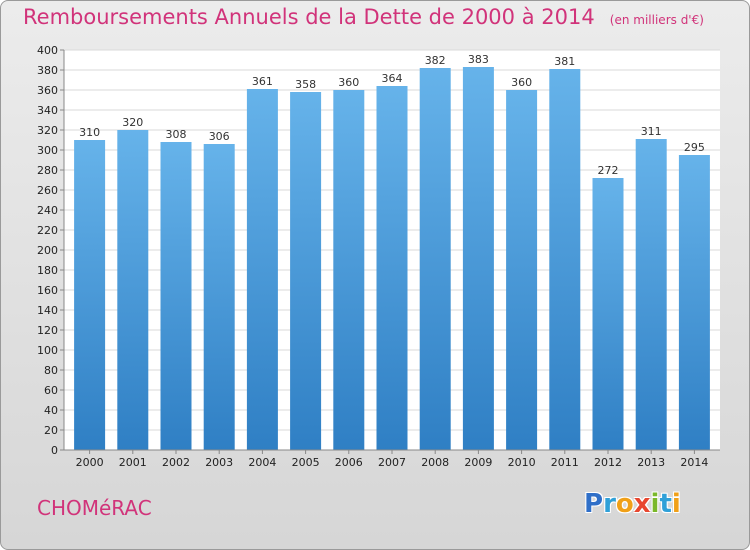  I want to click on data-label-2006: 360, so click(348, 82).